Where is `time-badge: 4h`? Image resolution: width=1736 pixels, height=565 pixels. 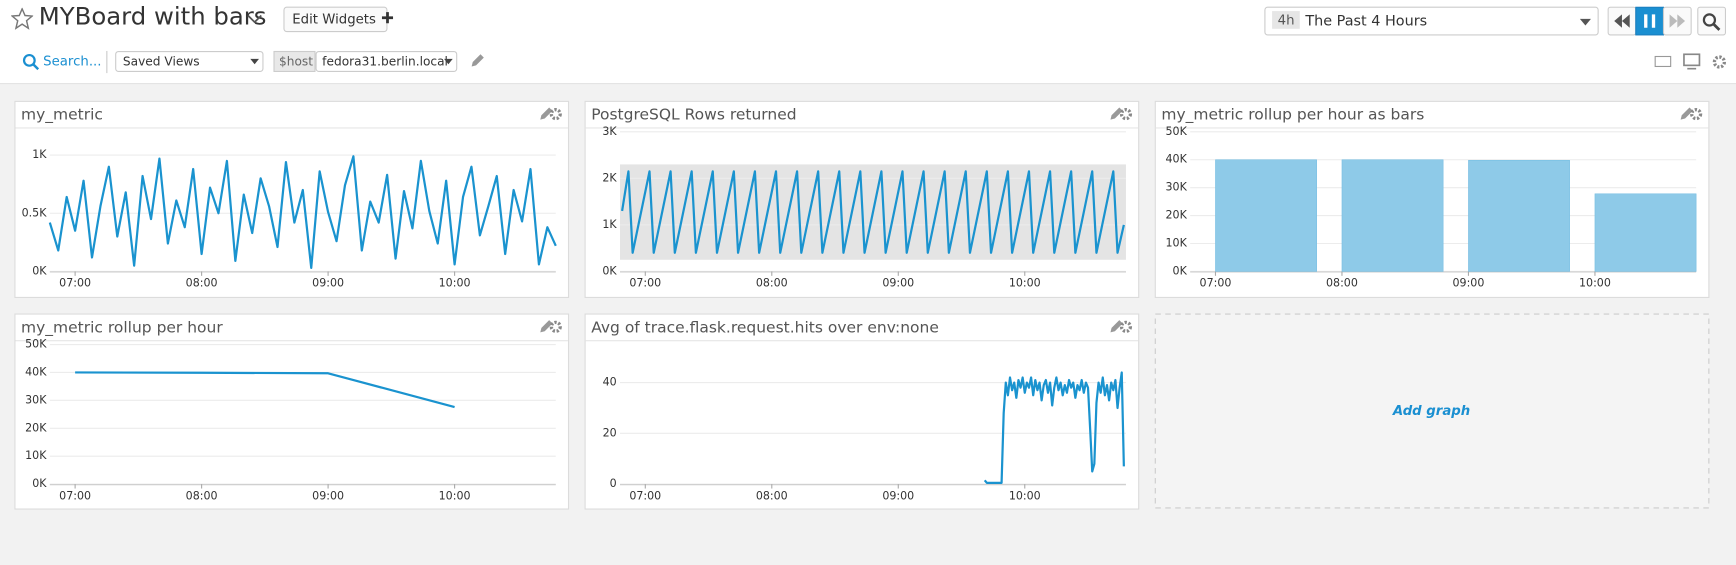 time-badge: 4h is located at coordinates (1286, 20).